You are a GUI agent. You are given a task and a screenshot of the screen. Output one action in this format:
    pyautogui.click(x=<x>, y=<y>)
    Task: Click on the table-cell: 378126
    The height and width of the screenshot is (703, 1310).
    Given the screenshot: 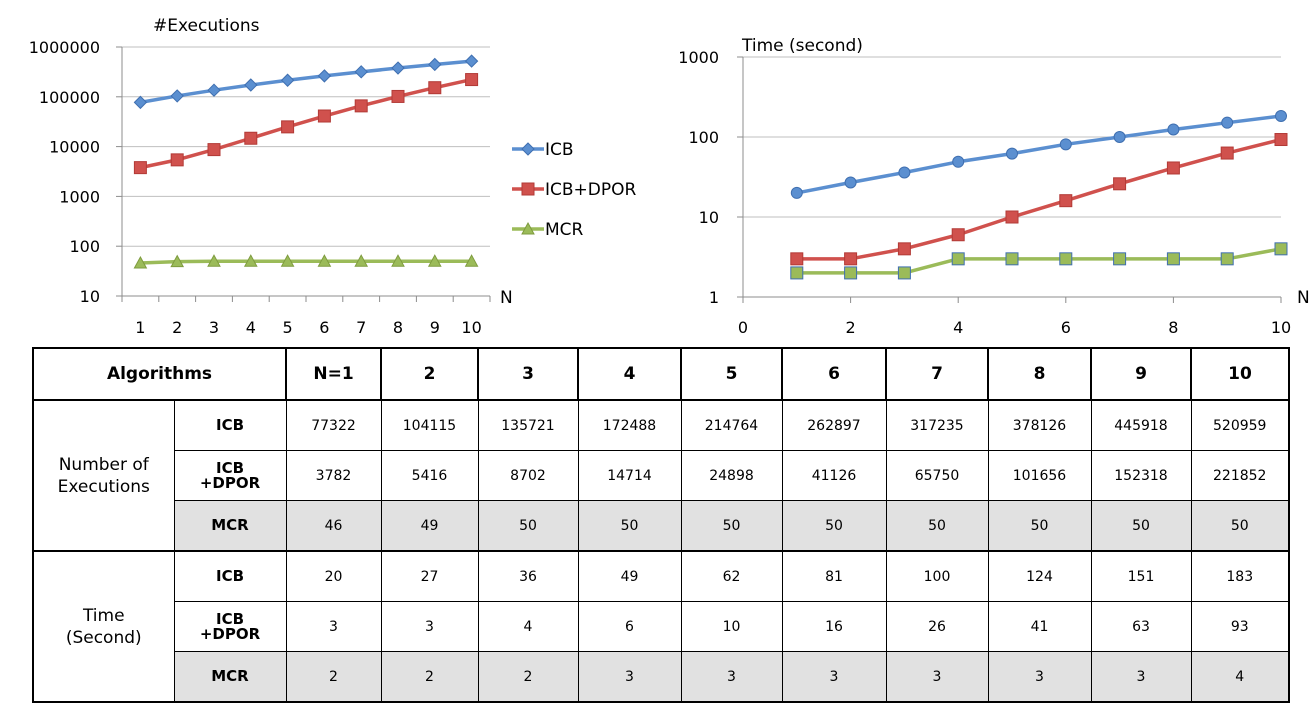 What is the action you would take?
    pyautogui.click(x=1039, y=425)
    